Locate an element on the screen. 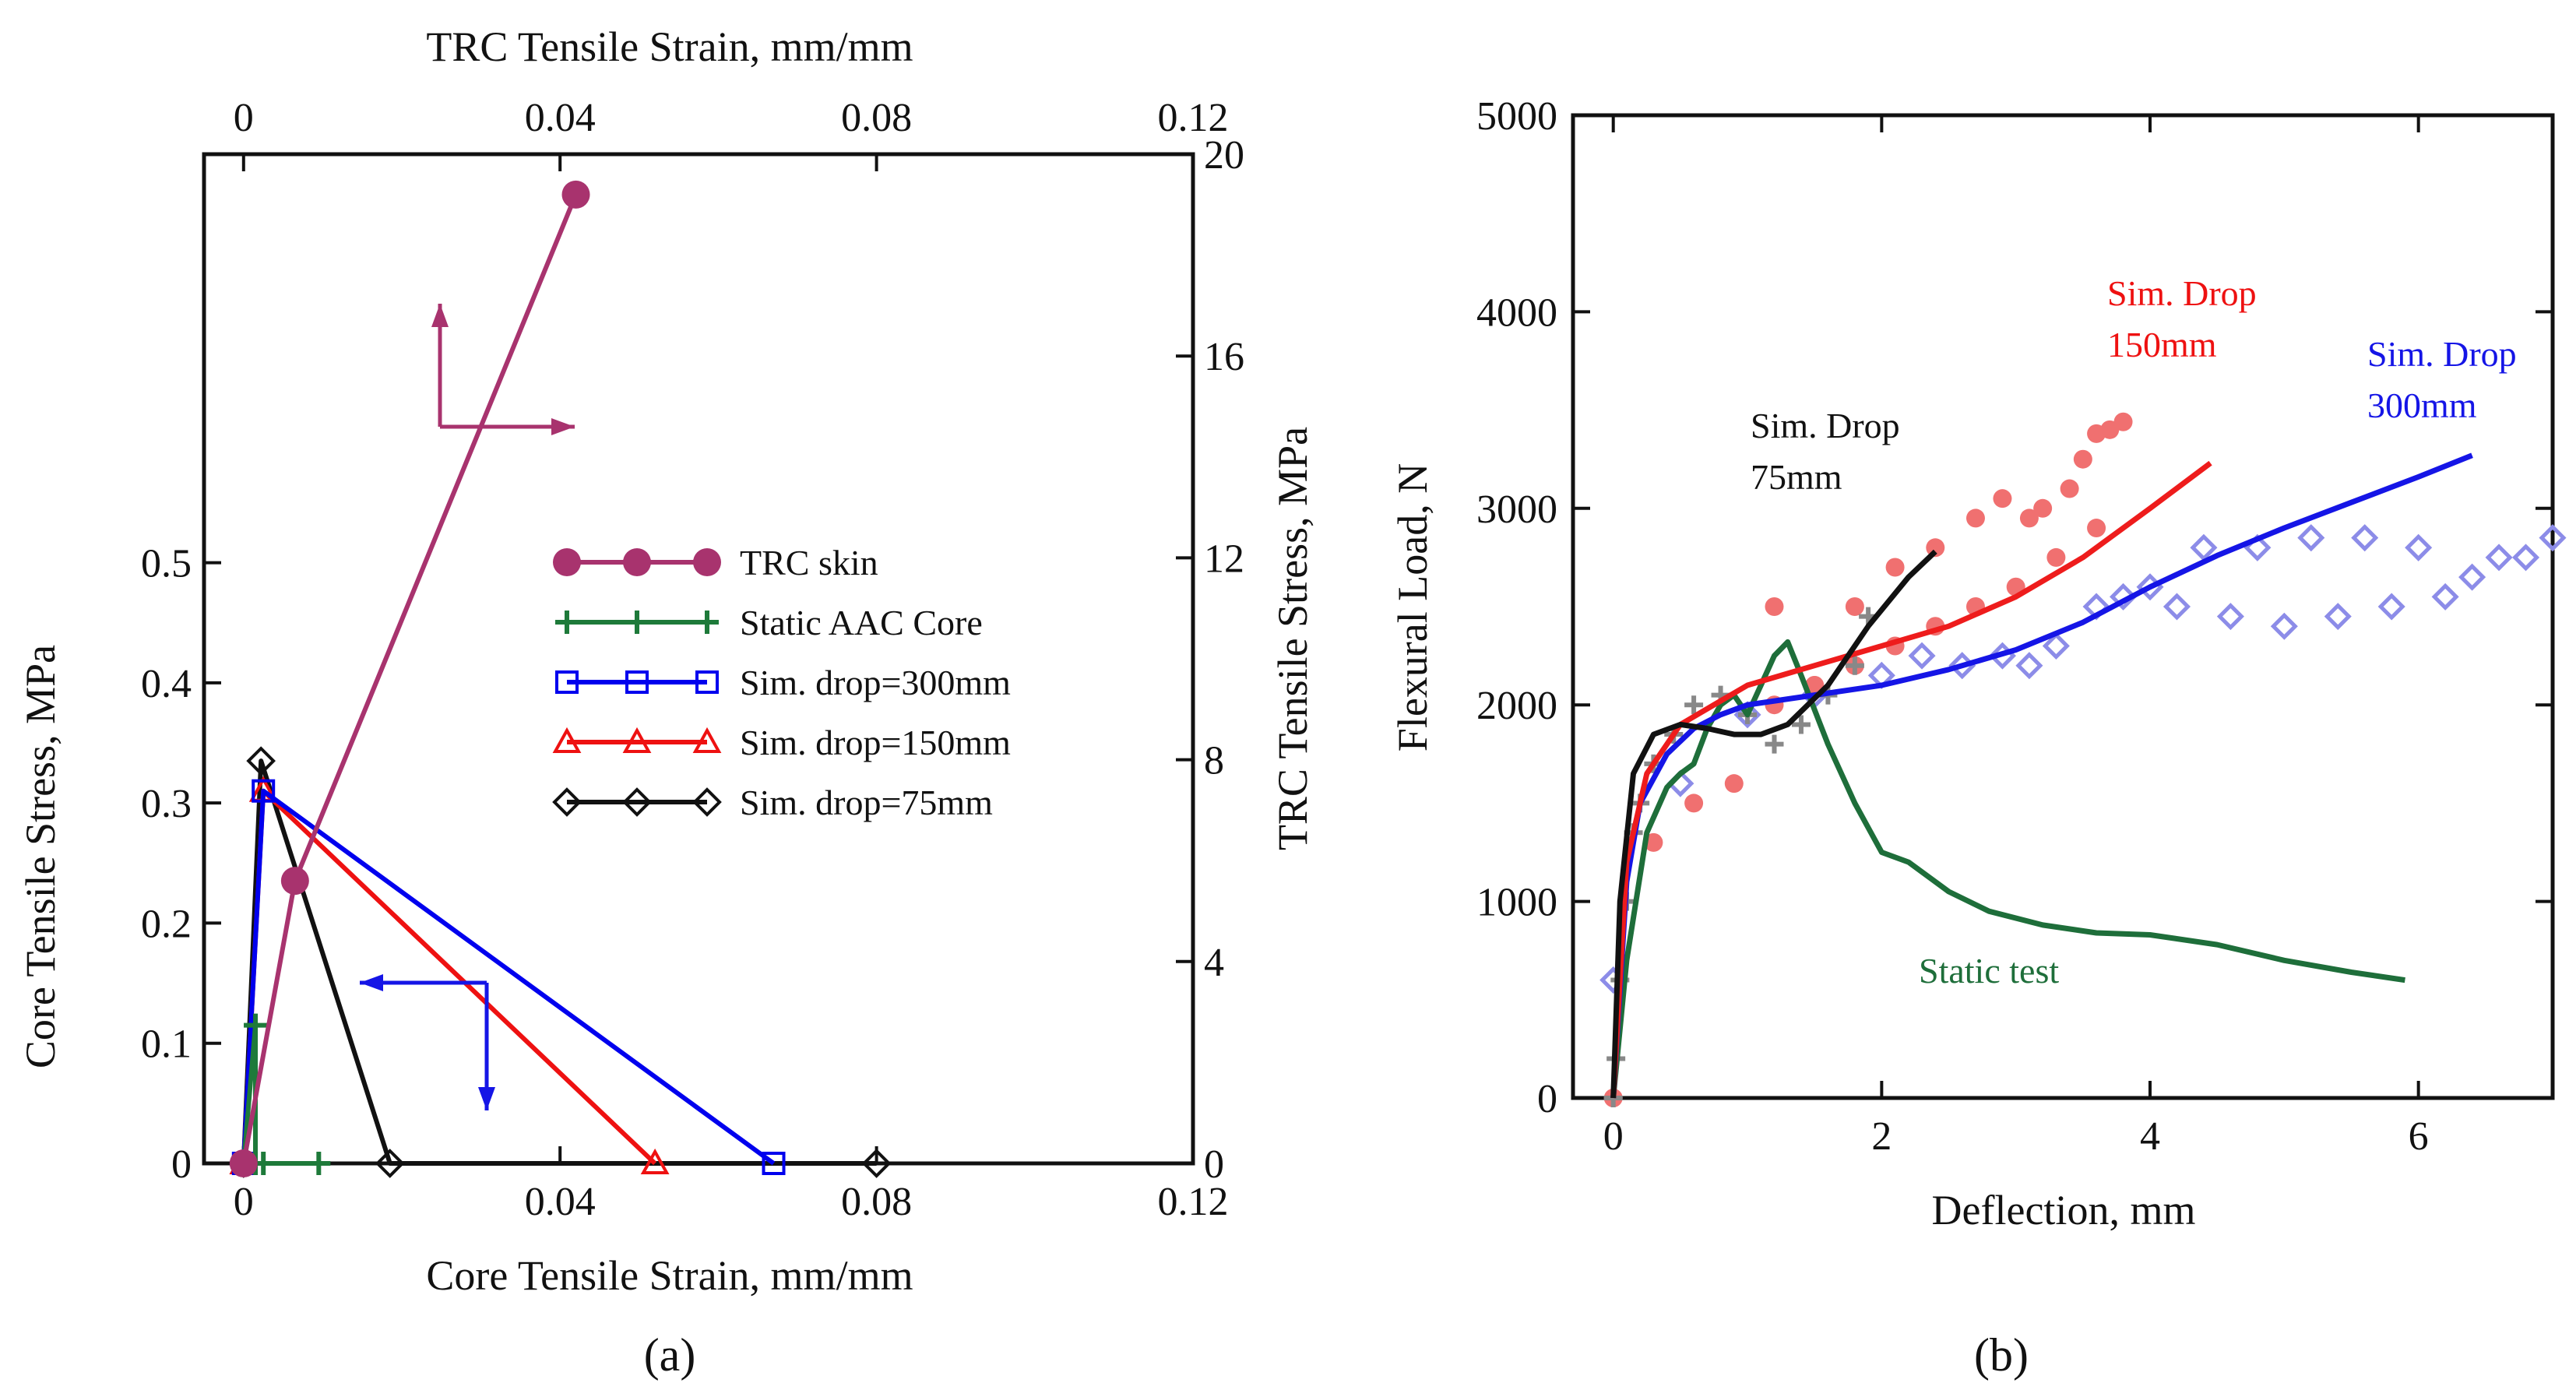  chart-a-y-tick-label: 0.1 is located at coordinates (166, 1044).